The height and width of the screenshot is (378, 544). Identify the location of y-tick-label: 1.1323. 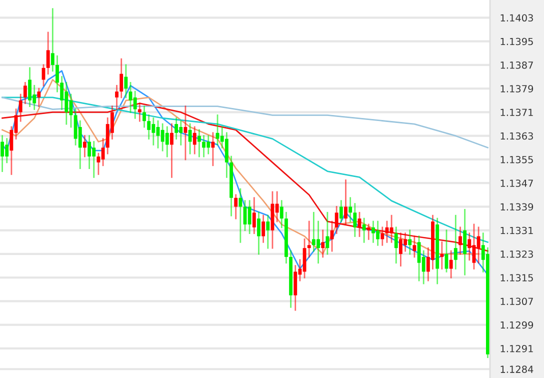
(516, 254).